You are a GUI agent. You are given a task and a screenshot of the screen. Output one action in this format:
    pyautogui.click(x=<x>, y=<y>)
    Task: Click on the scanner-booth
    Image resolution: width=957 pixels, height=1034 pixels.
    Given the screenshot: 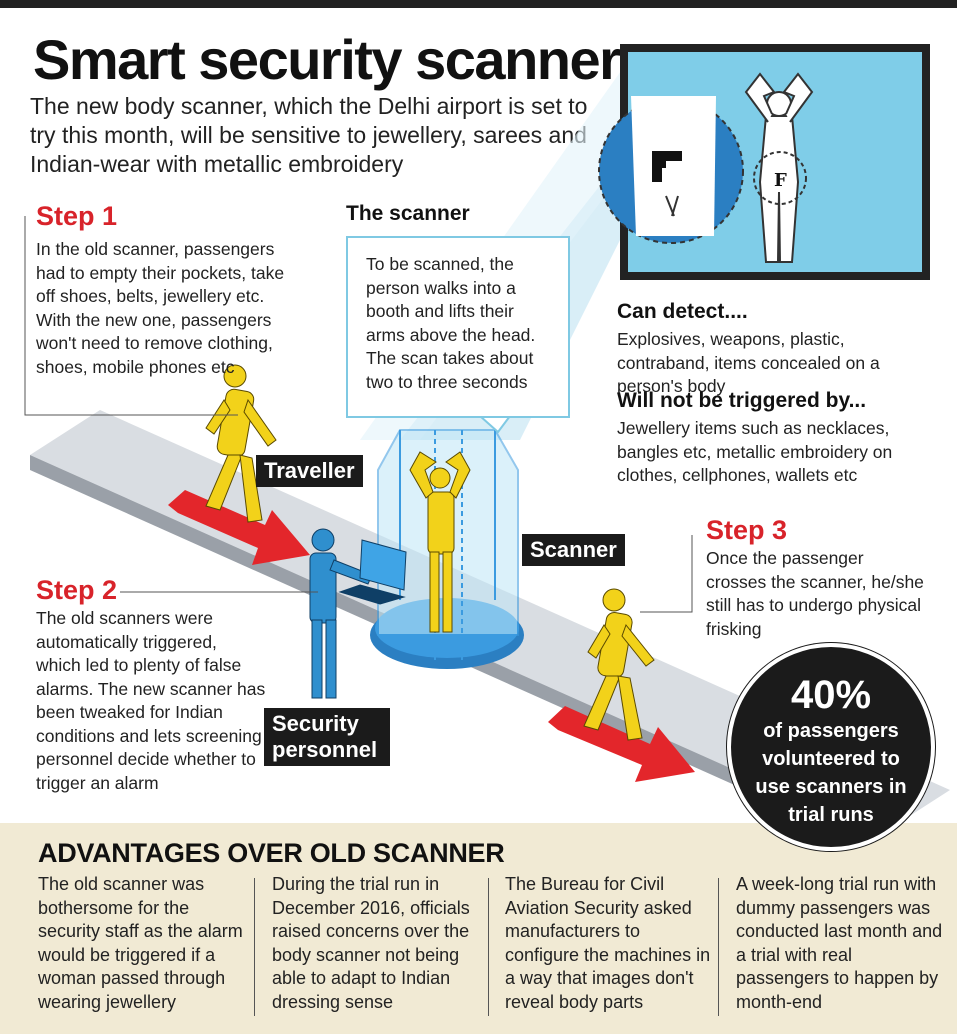 What is the action you would take?
    pyautogui.click(x=447, y=549)
    